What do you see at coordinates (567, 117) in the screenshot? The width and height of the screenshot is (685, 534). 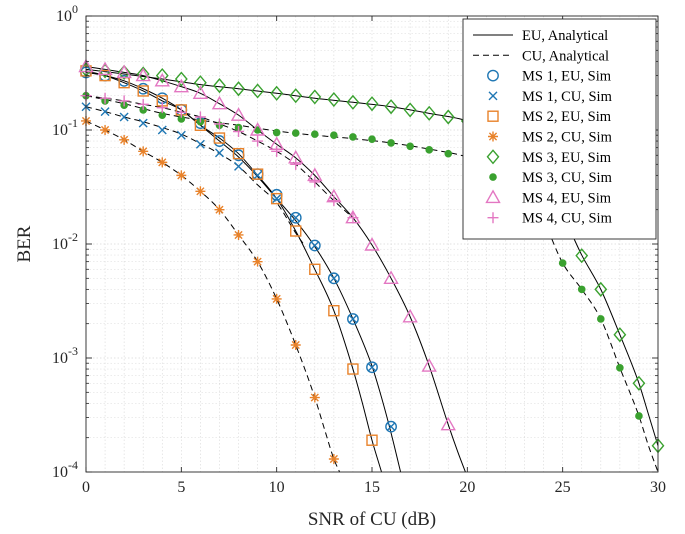 I see `legend-label: MS 2, EU, Sim` at bounding box center [567, 117].